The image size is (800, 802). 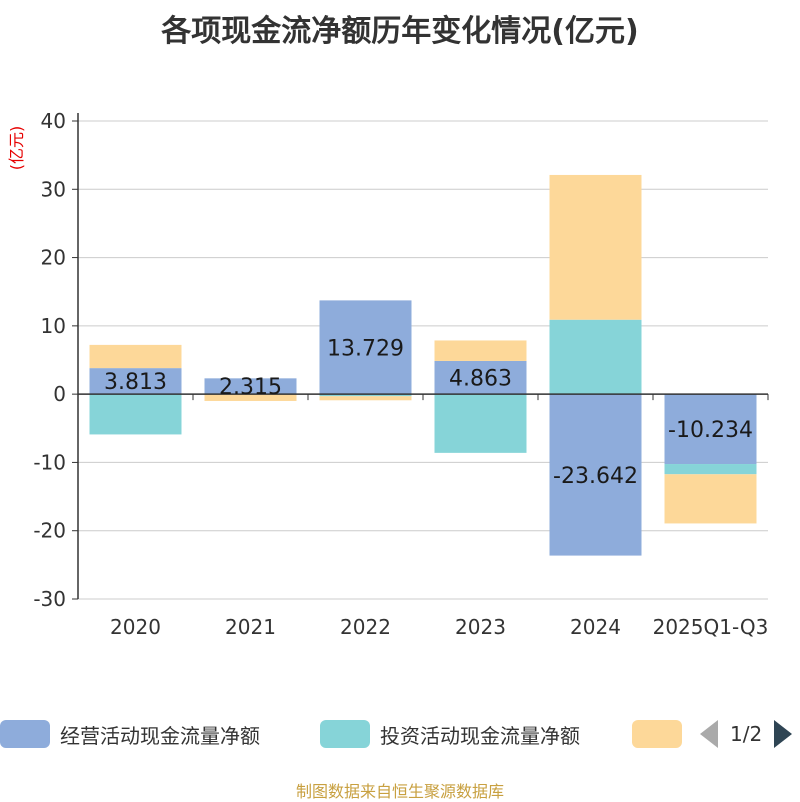 What do you see at coordinates (595, 357) in the screenshot?
I see `bar-series1-2024` at bounding box center [595, 357].